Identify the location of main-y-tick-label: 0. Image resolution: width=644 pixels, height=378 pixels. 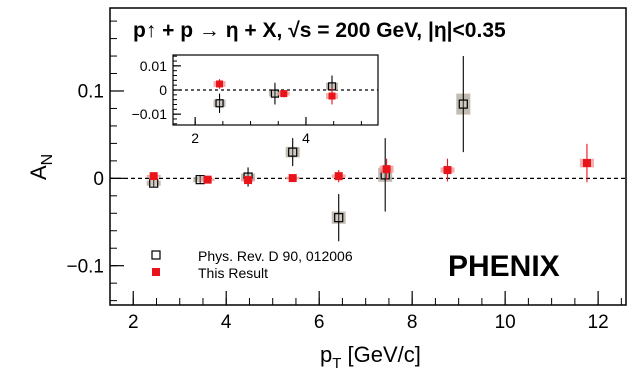
(98, 179).